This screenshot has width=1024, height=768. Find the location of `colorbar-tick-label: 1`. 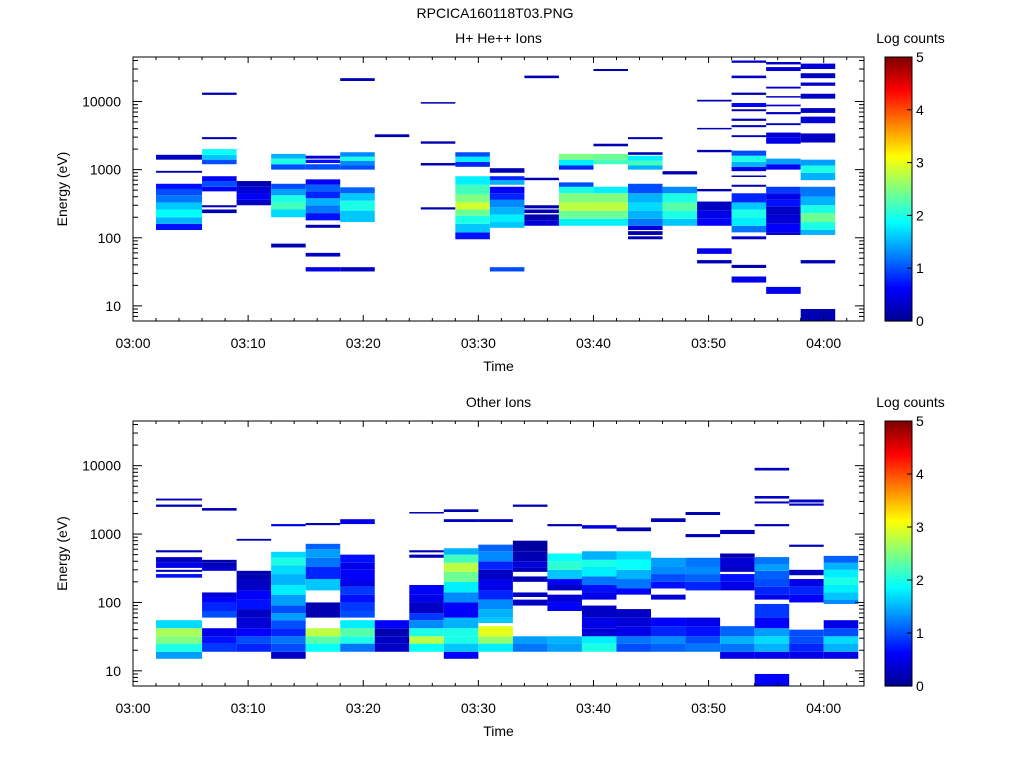

colorbar-tick-label: 1 is located at coordinates (920, 633).